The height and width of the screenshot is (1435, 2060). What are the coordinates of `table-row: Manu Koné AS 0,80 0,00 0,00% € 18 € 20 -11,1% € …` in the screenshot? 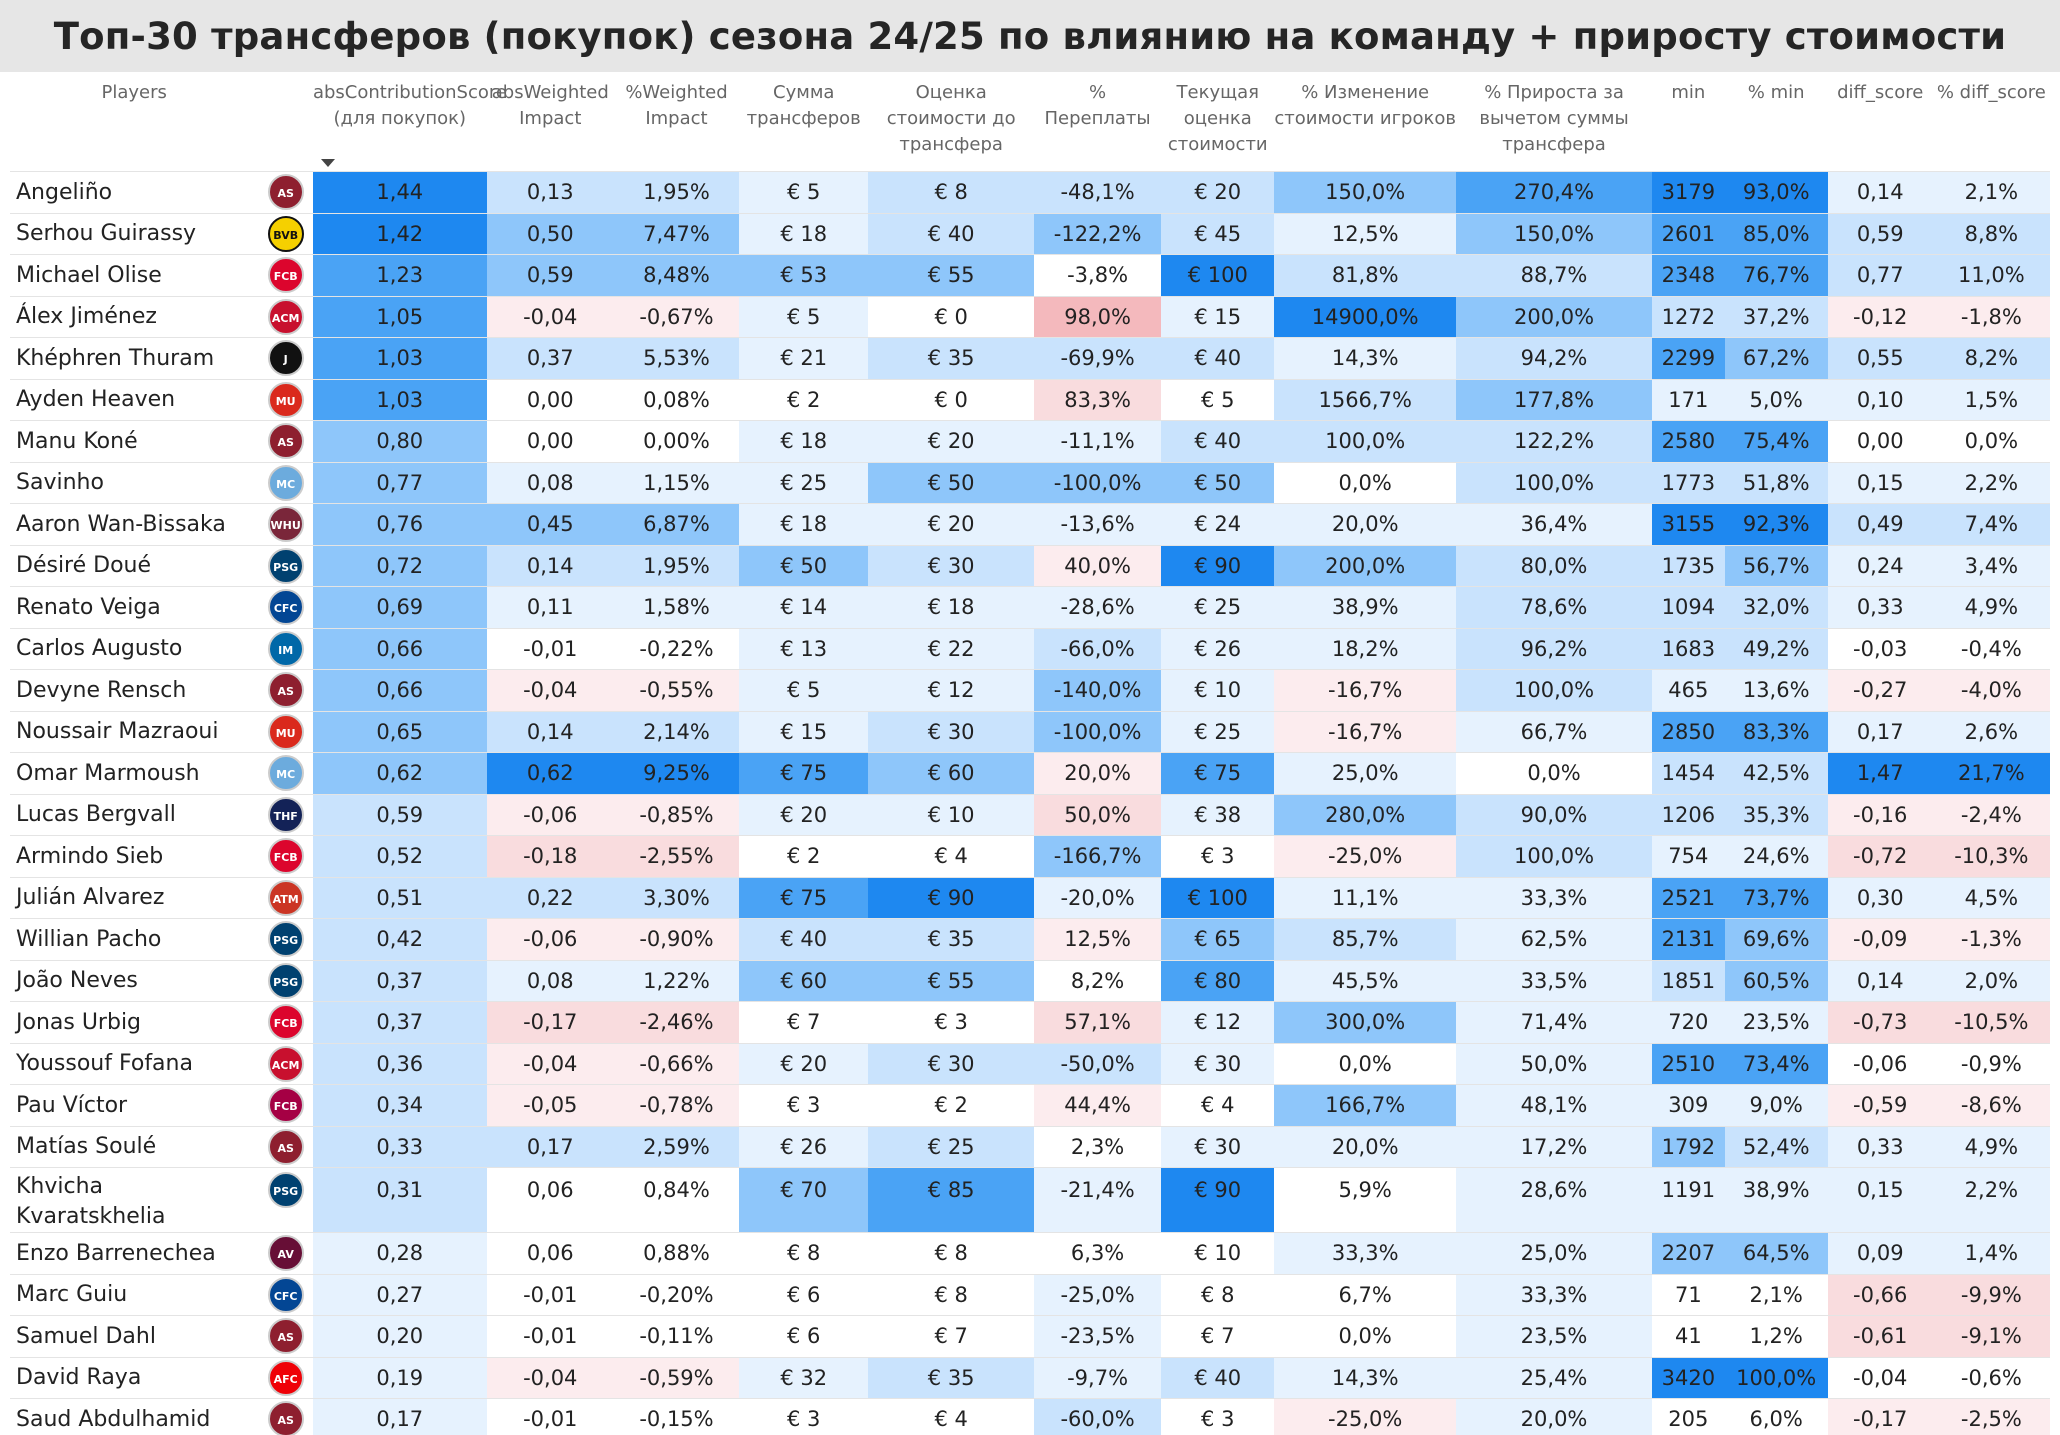 It's located at (1030, 441).